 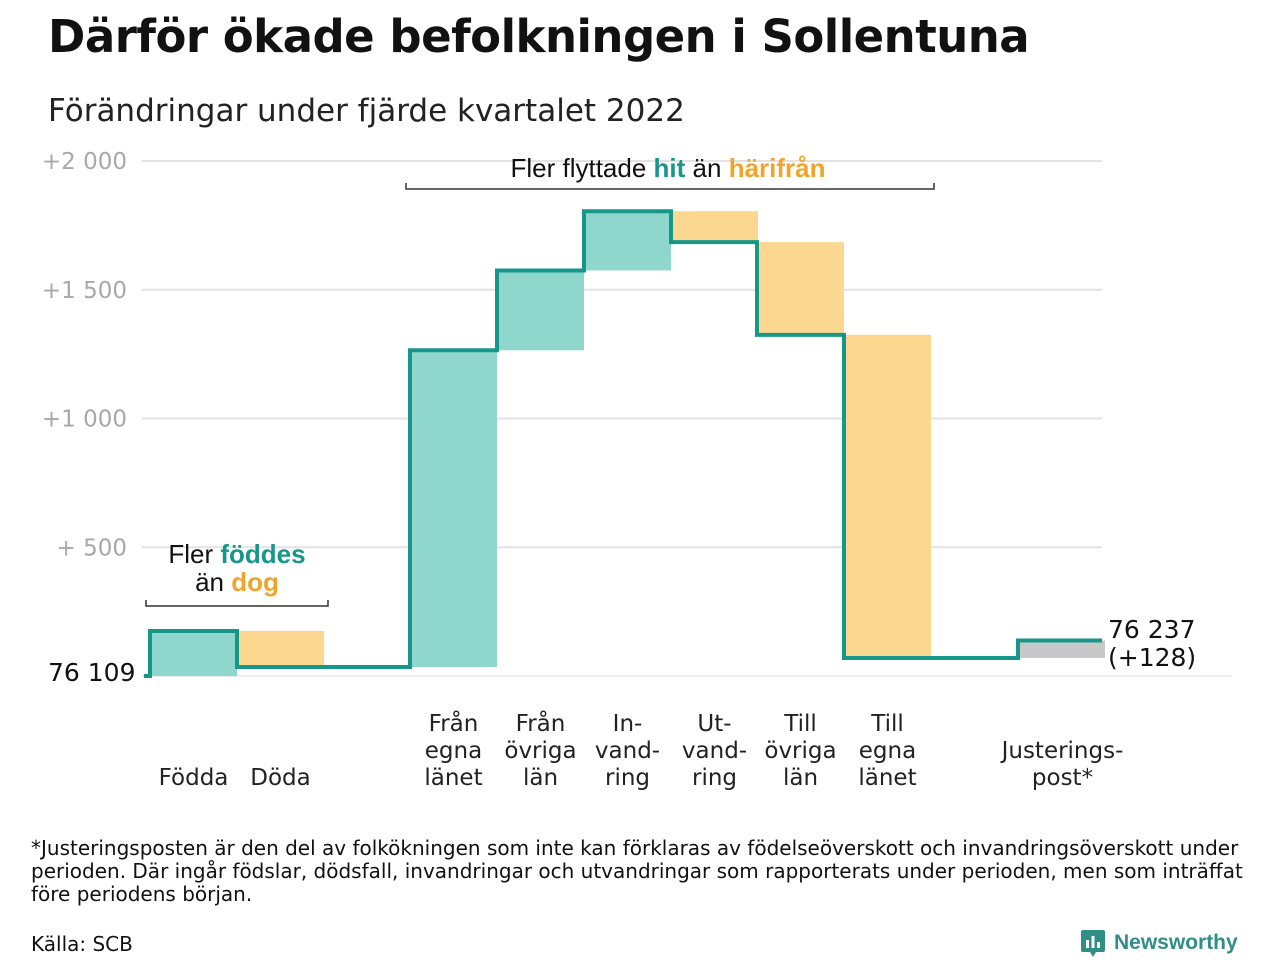 I want to click on category-label: Justerings-, so click(x=1062, y=751).